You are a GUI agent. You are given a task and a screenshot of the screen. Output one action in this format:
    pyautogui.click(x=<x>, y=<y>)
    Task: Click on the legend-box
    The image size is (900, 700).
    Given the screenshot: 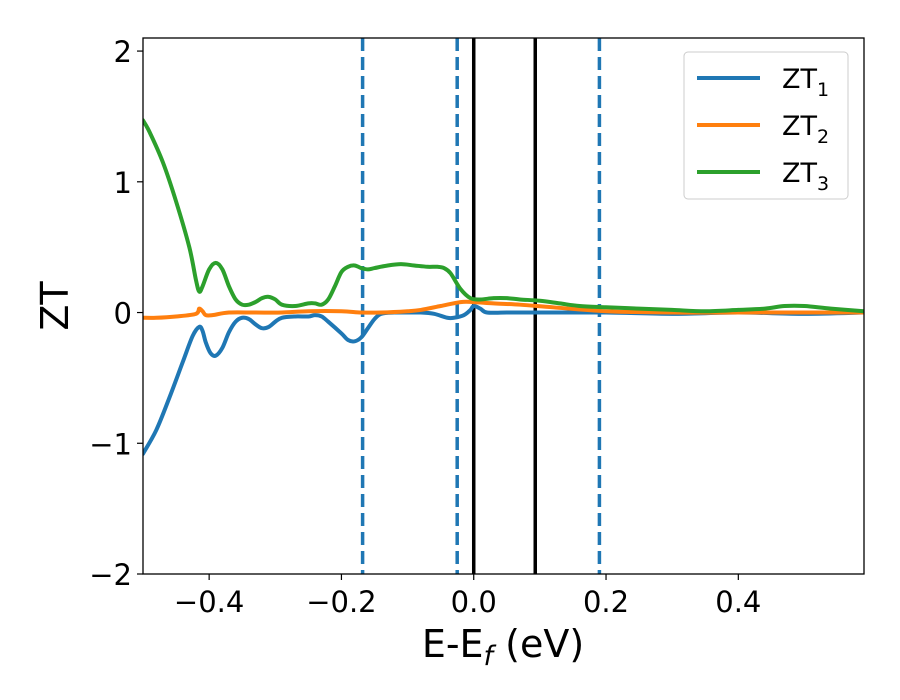 What is the action you would take?
    pyautogui.click(x=766, y=125)
    